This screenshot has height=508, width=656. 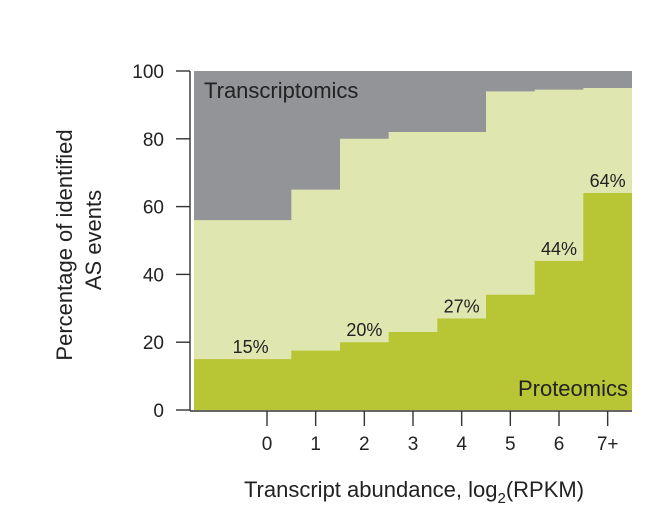 I want to click on y-tick-label: 0, so click(x=158, y=411).